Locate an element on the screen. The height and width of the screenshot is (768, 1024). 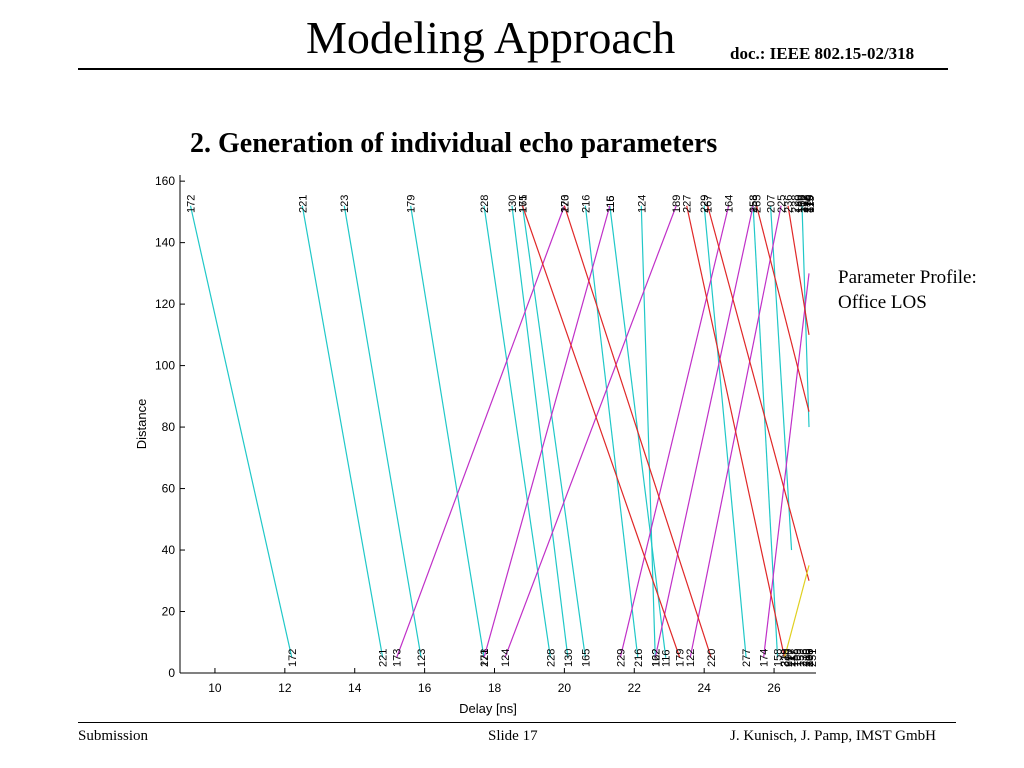
echo-bottom-label-extra: 158 is located at coordinates (795, 658).